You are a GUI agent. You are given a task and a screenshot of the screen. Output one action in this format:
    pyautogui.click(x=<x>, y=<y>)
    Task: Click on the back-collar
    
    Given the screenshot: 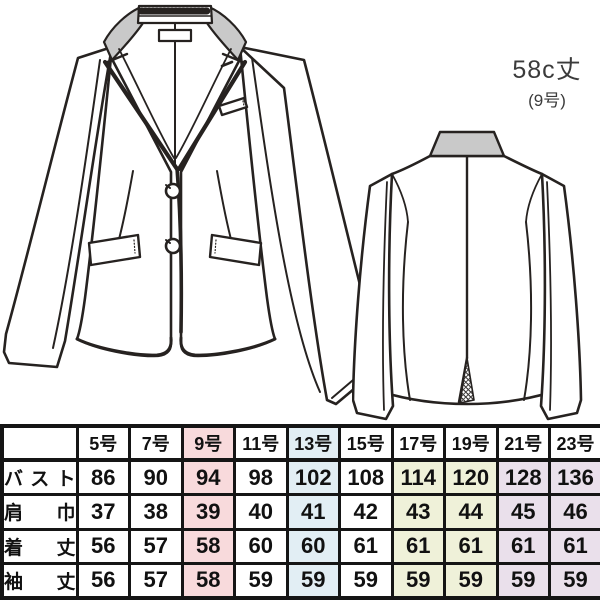 What is the action you would take?
    pyautogui.click(x=467, y=144)
    